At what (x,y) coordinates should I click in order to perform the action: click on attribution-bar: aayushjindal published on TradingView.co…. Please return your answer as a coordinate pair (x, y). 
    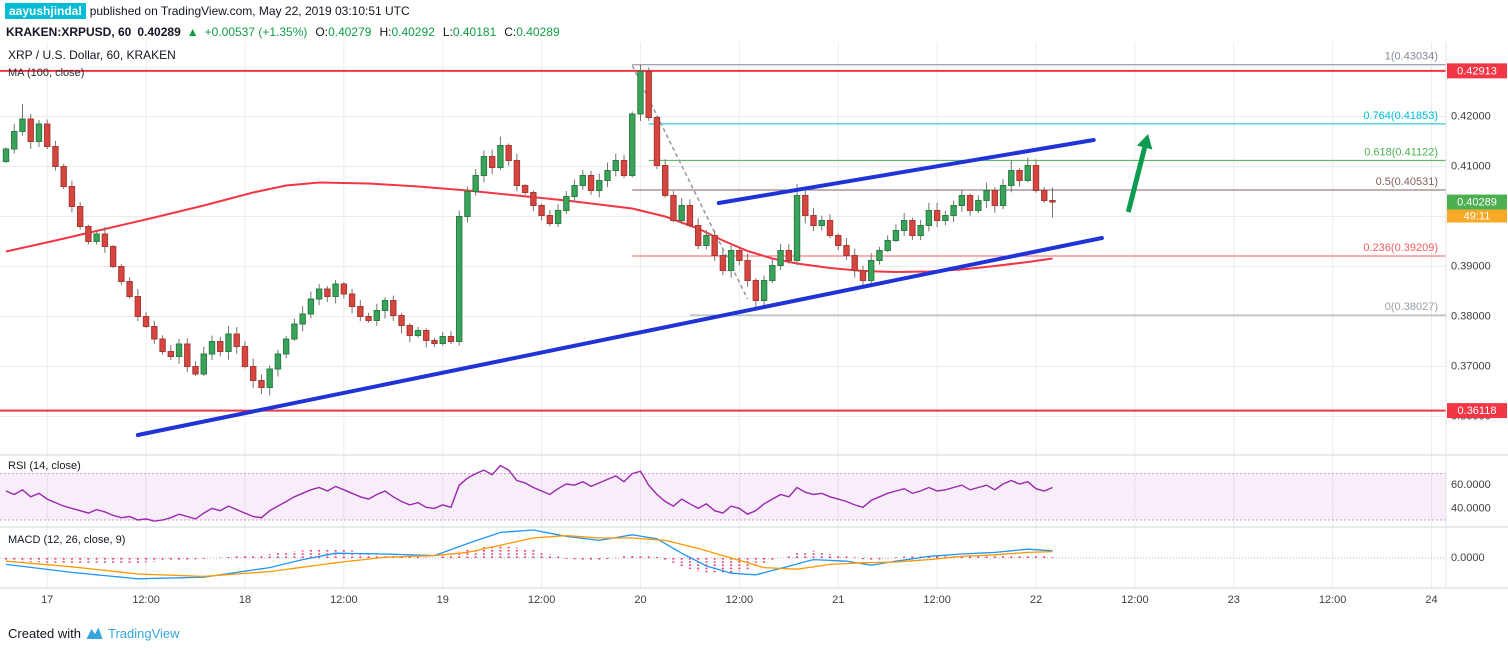
    Looking at the image, I should click on (754, 11).